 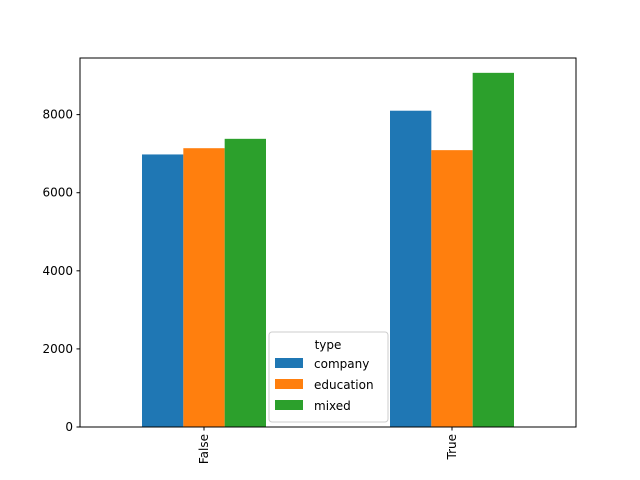 I want to click on y-tick-label: 4000, so click(x=57, y=271).